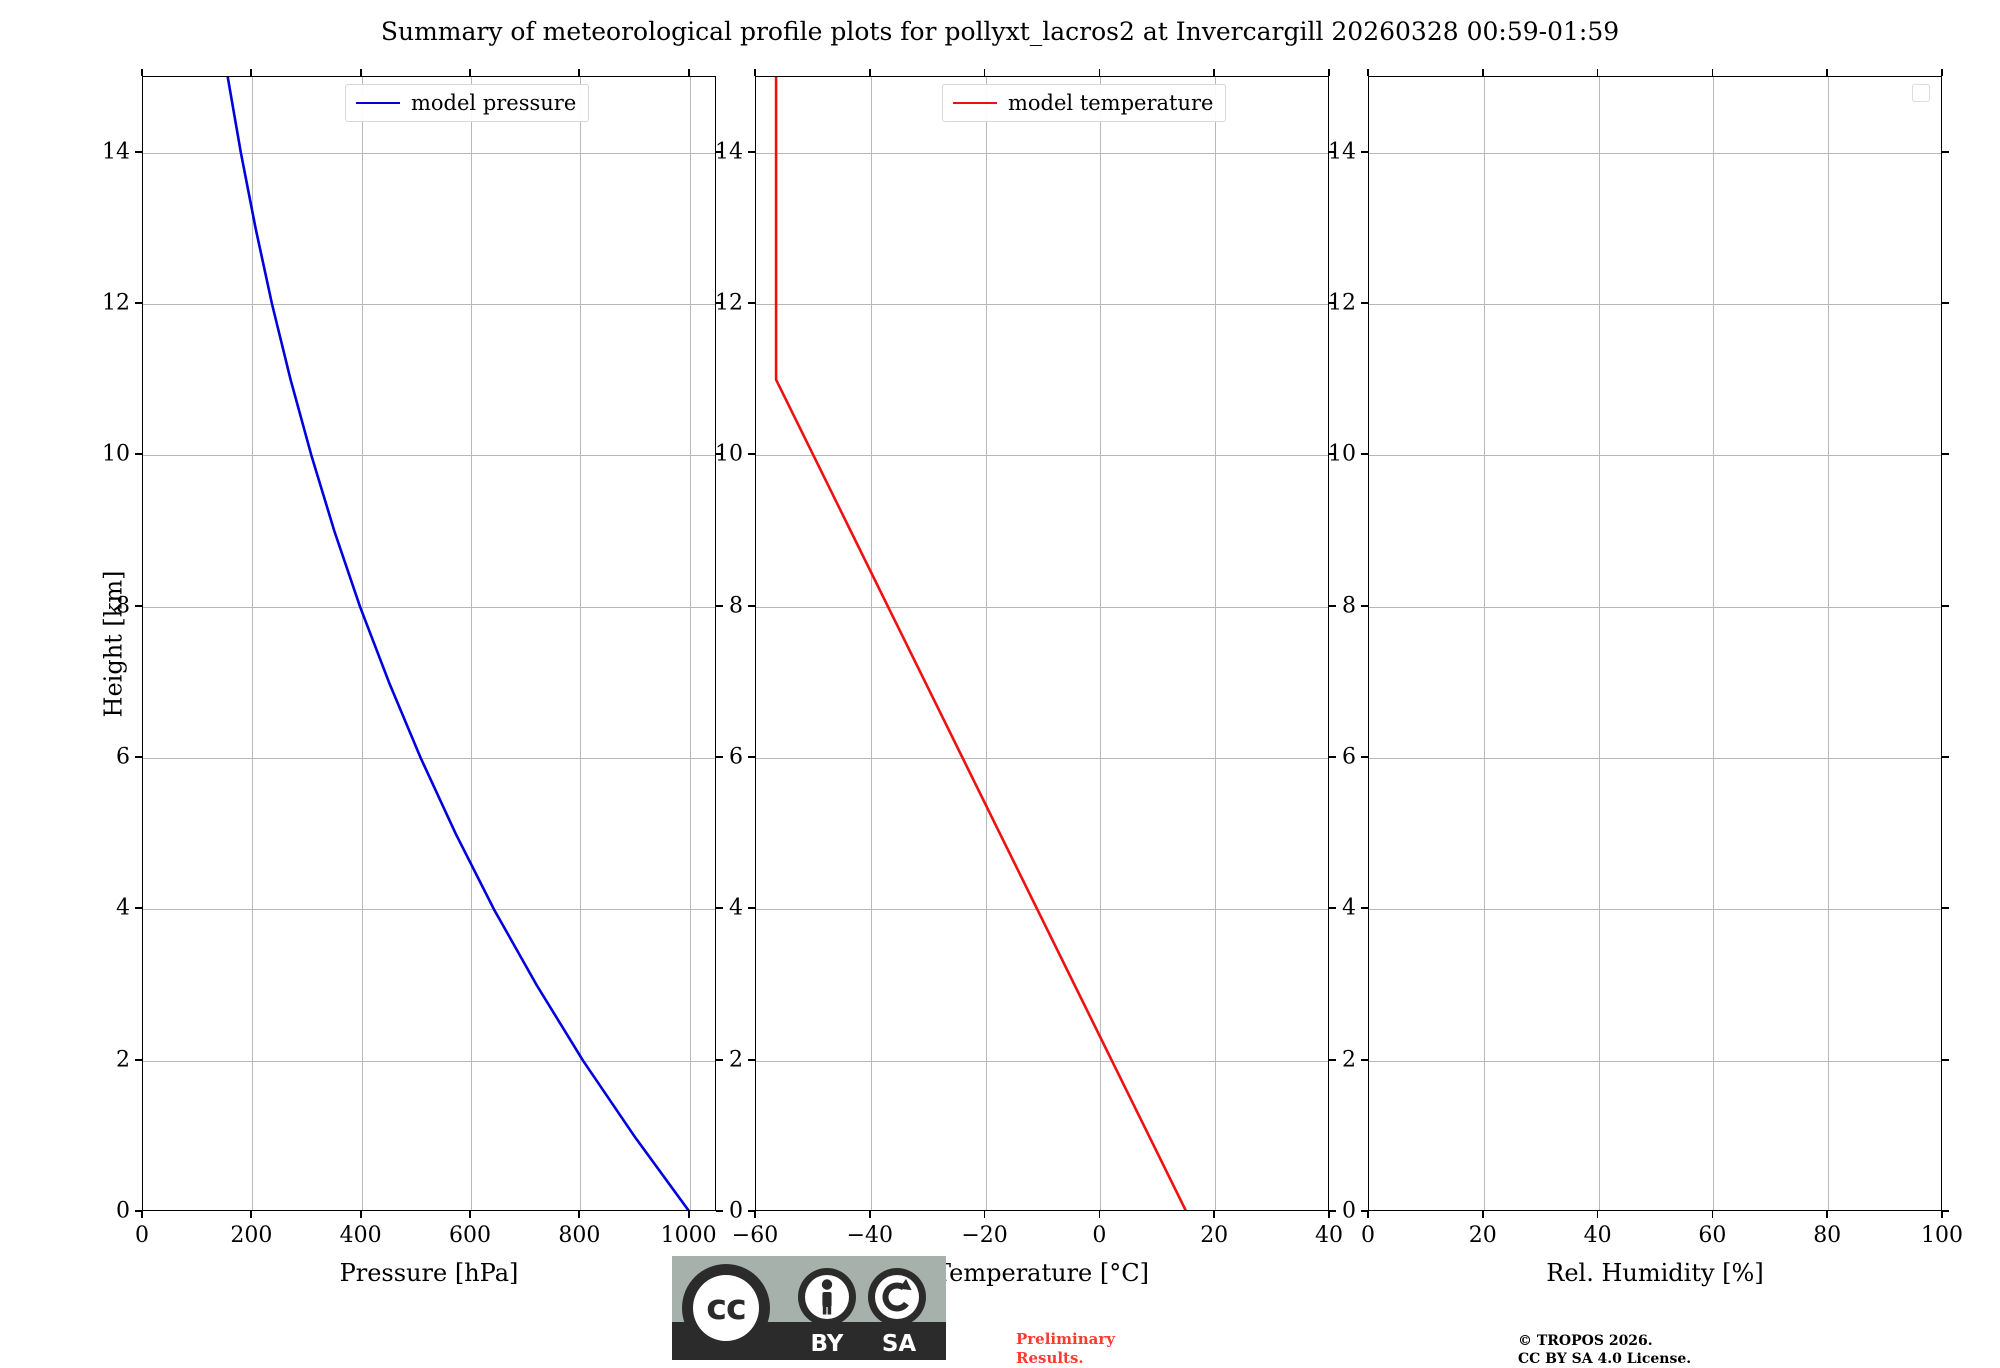 The image size is (2000, 1368). What do you see at coordinates (755, 1235) in the screenshot?
I see `x-tick-label: −60` at bounding box center [755, 1235].